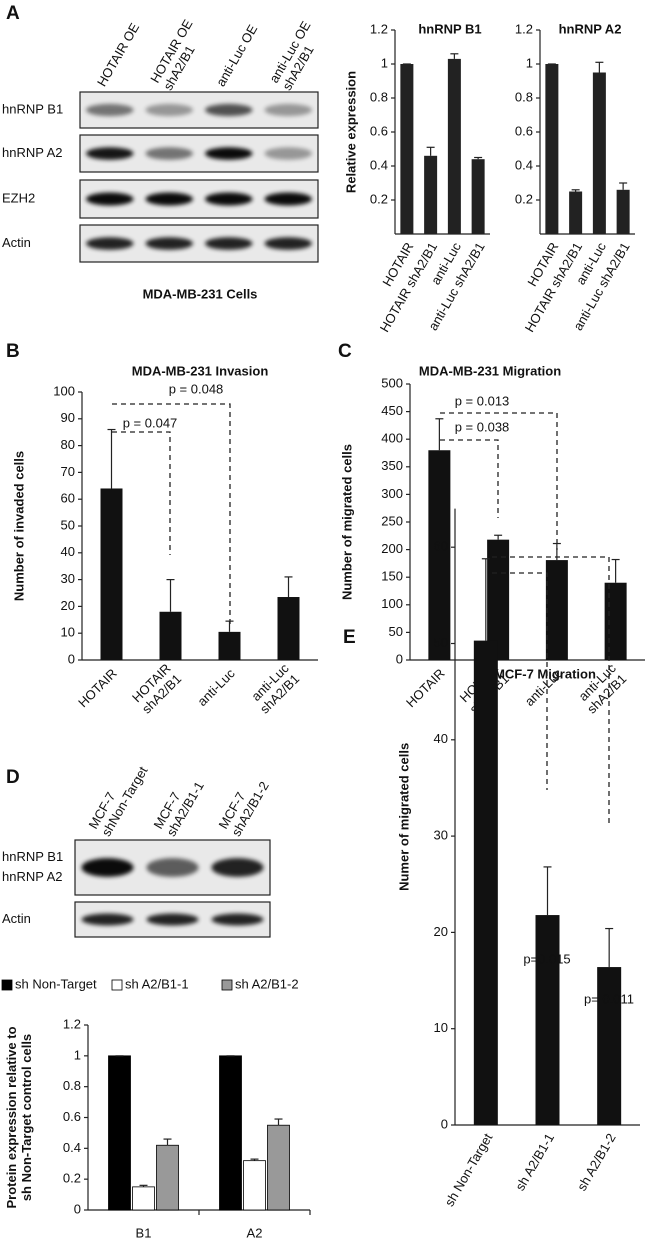 The height and width of the screenshot is (1253, 650). What do you see at coordinates (297, 55) in the screenshot?
I see `lane-label: anti-Luc OEshA2/B1` at bounding box center [297, 55].